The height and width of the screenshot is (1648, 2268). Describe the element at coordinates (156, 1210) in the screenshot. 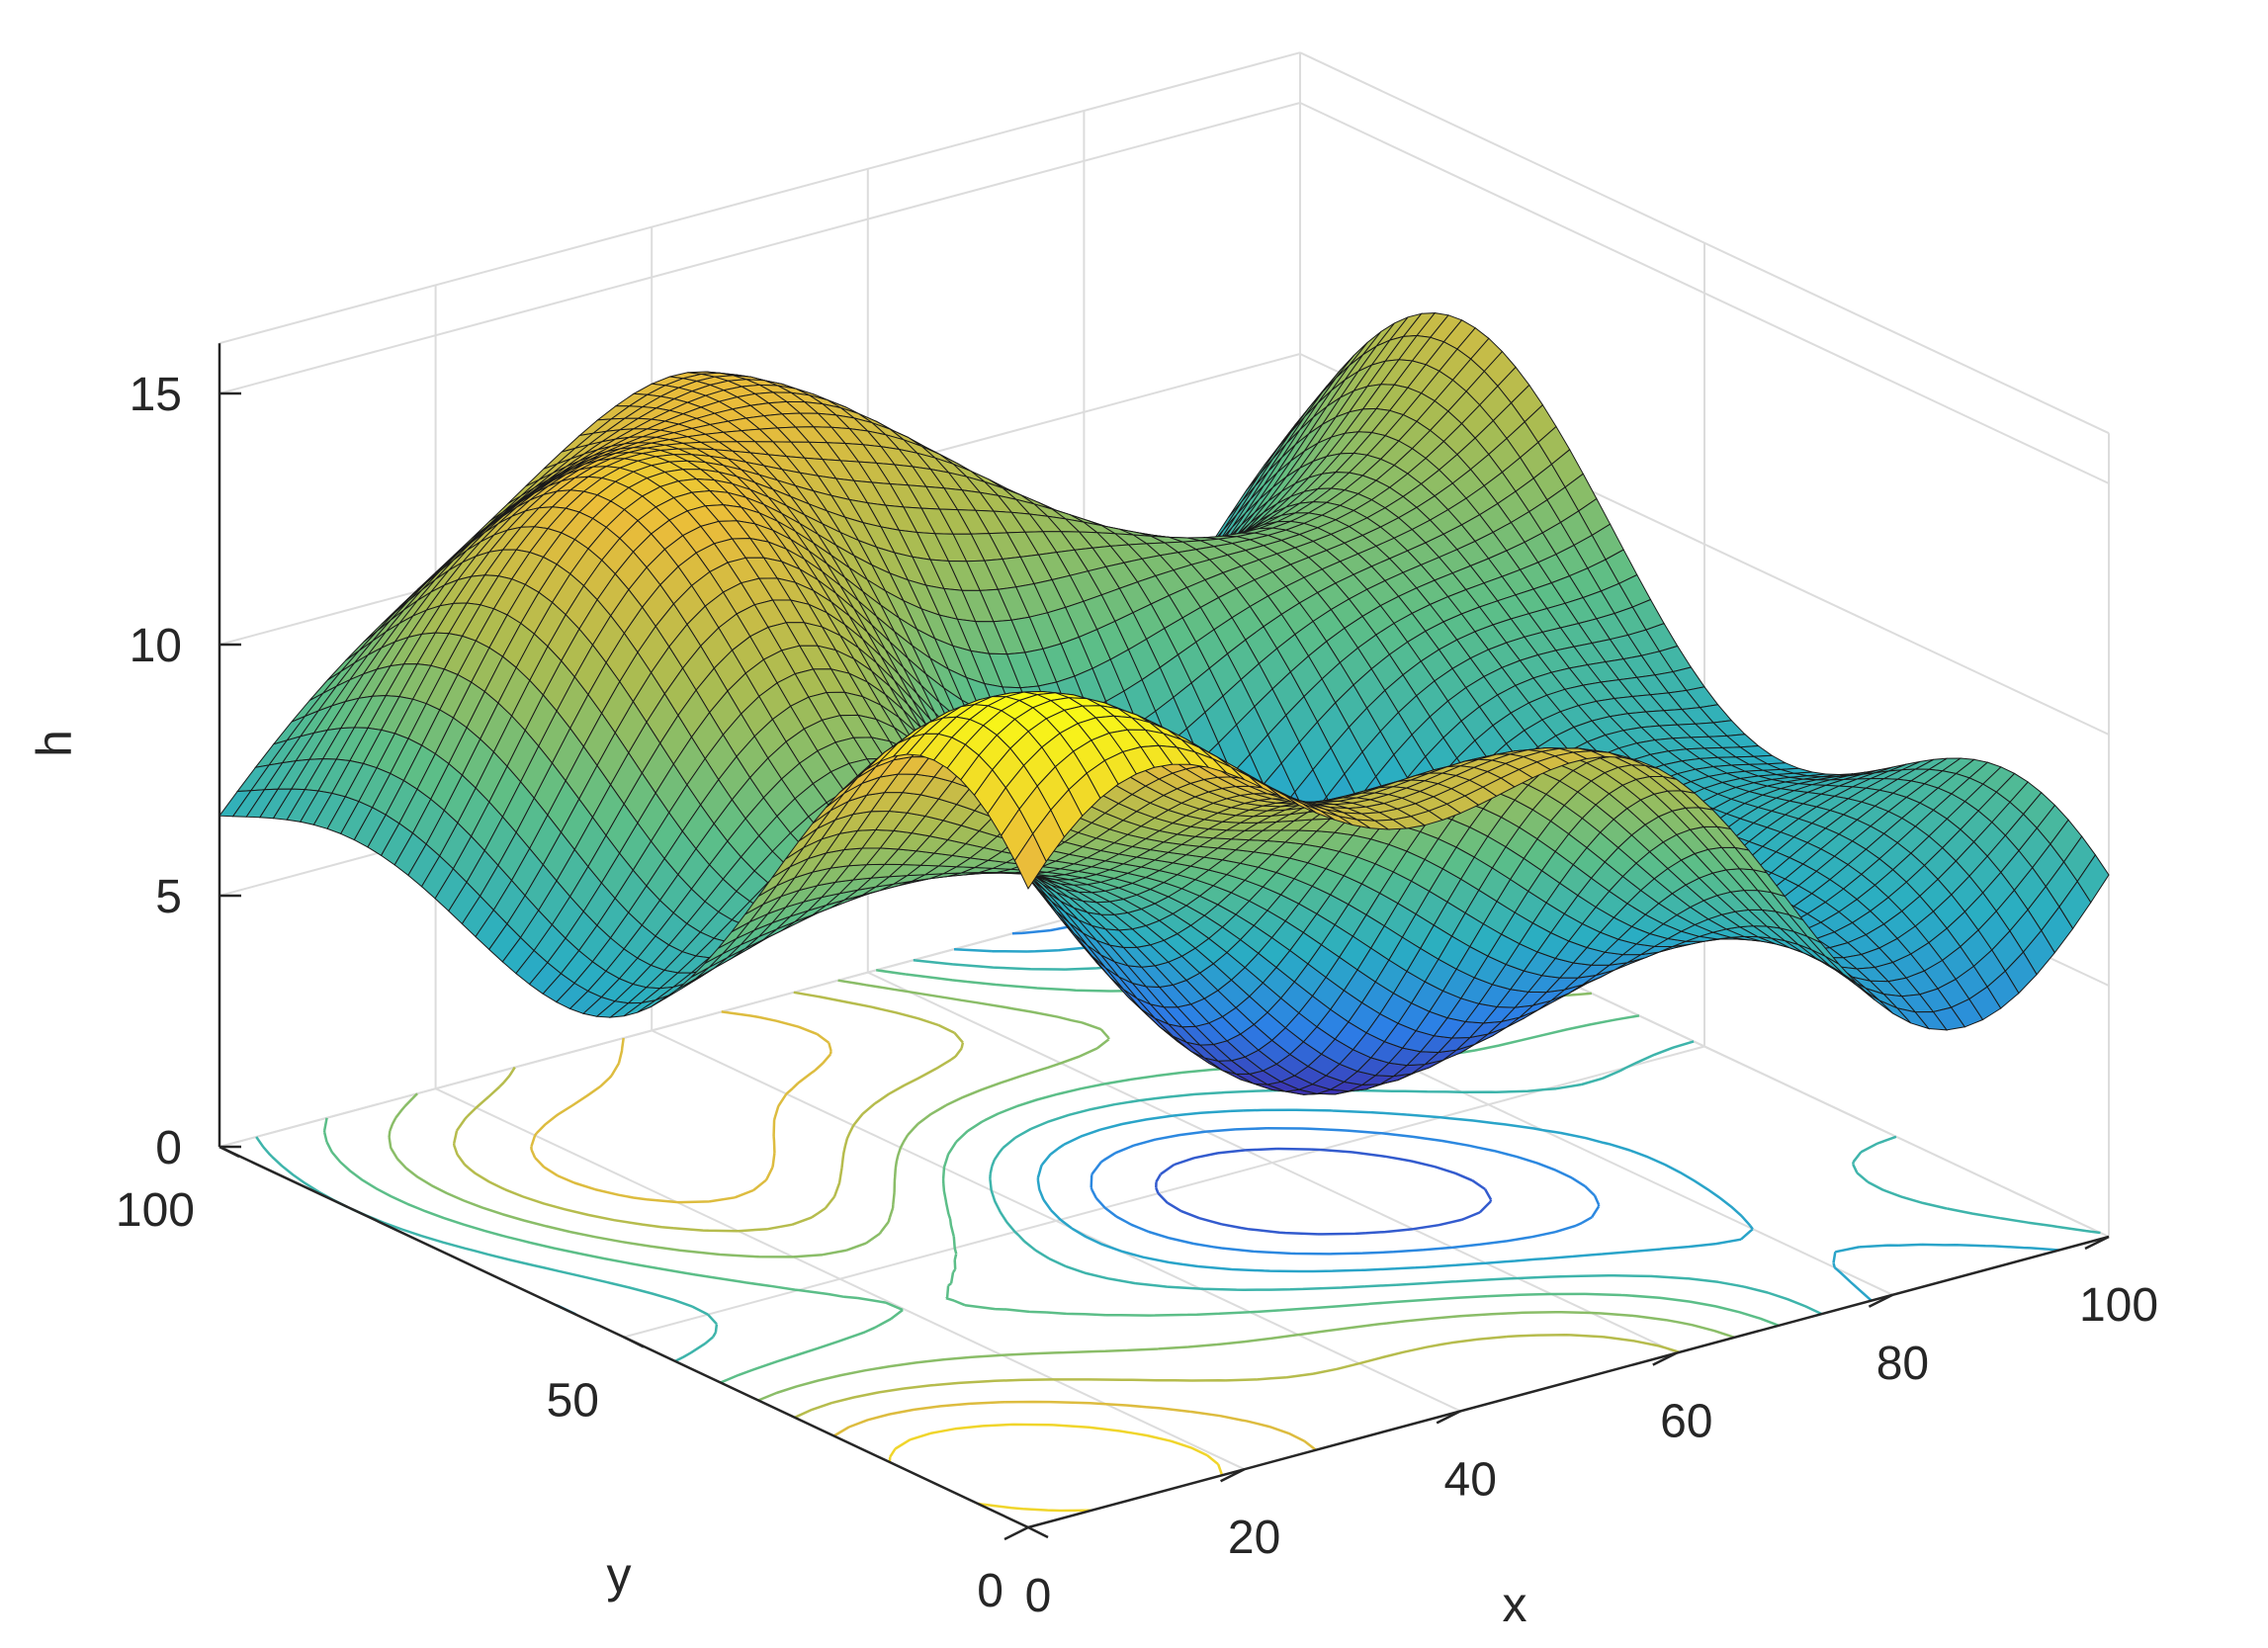

I see `y-tick-label: 100` at that location.